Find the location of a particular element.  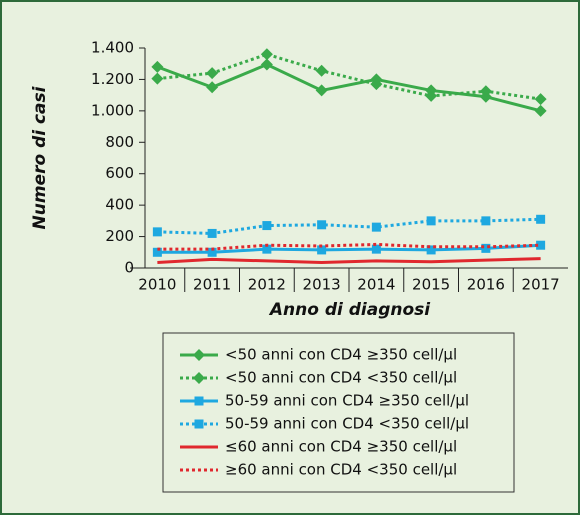

x-tick-label: 2013 is located at coordinates (322, 285).